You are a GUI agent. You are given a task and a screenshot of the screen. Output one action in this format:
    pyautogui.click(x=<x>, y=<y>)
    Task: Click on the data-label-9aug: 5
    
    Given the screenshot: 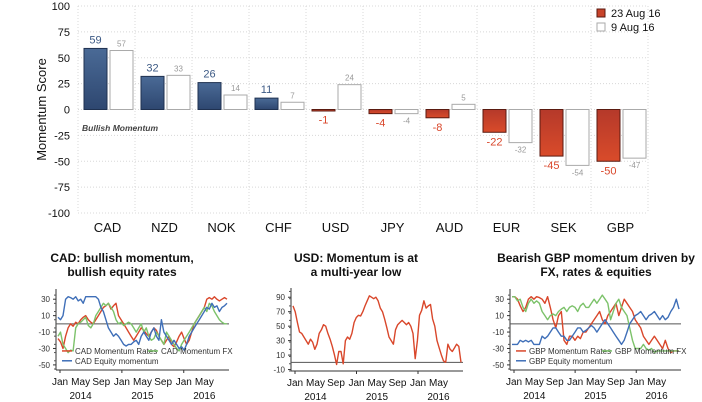 What is the action you would take?
    pyautogui.click(x=463, y=97)
    